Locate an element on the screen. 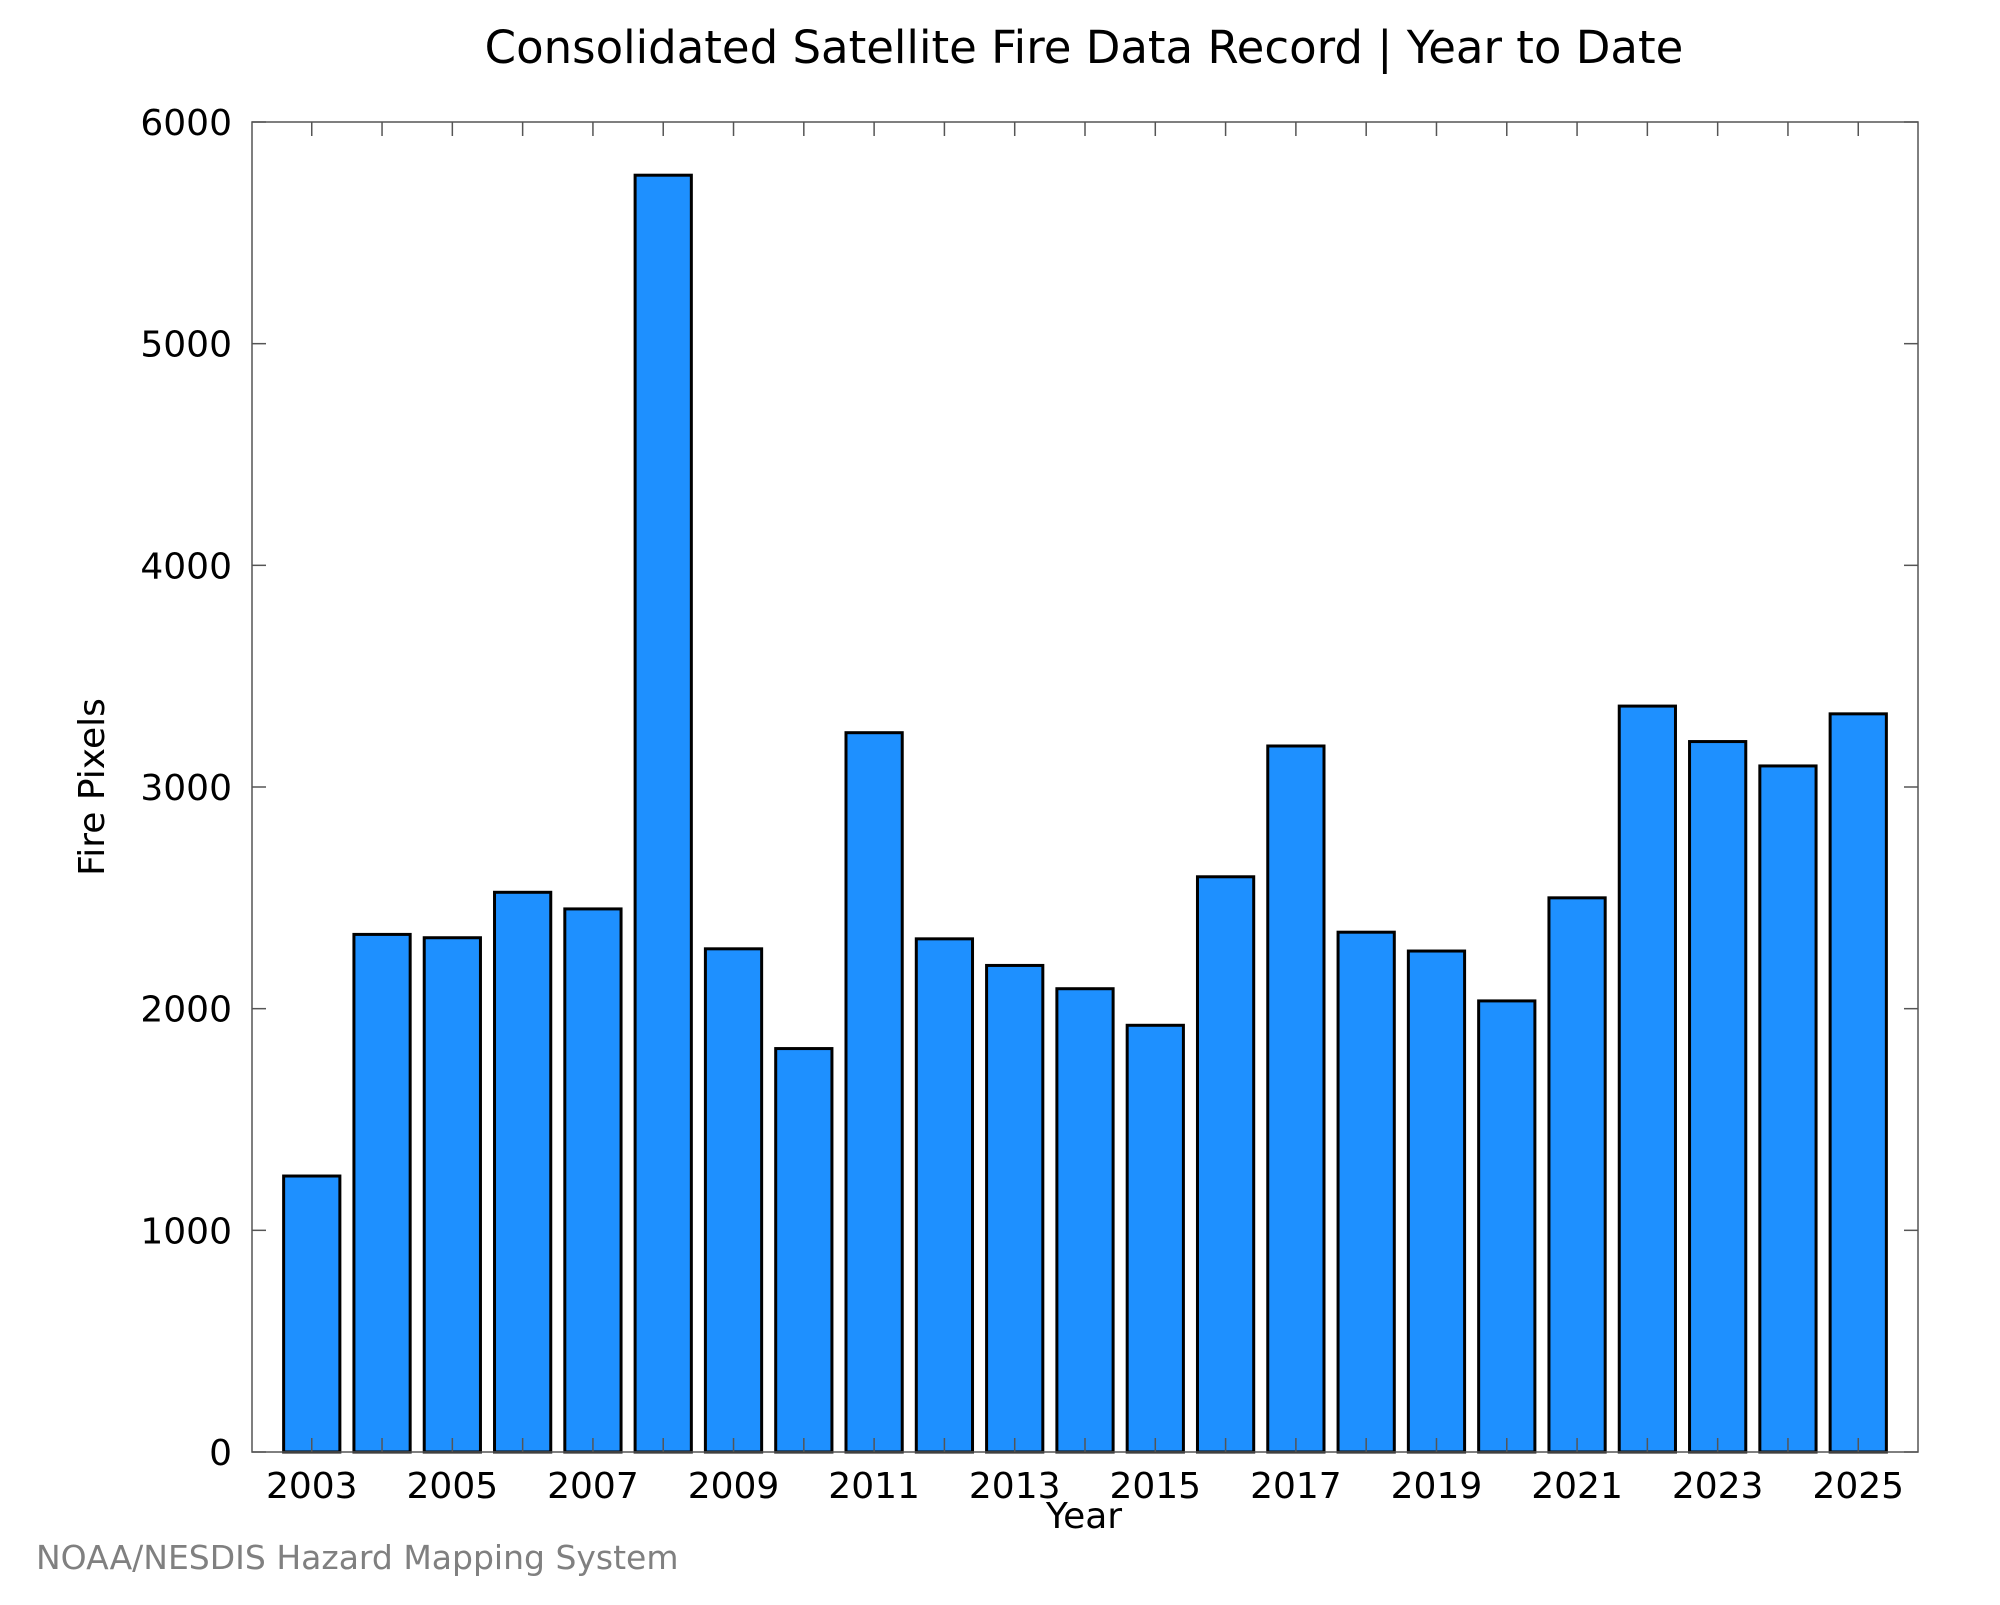 The image size is (2000, 1605). x-tick-label-2003: 2003 is located at coordinates (312, 1486).